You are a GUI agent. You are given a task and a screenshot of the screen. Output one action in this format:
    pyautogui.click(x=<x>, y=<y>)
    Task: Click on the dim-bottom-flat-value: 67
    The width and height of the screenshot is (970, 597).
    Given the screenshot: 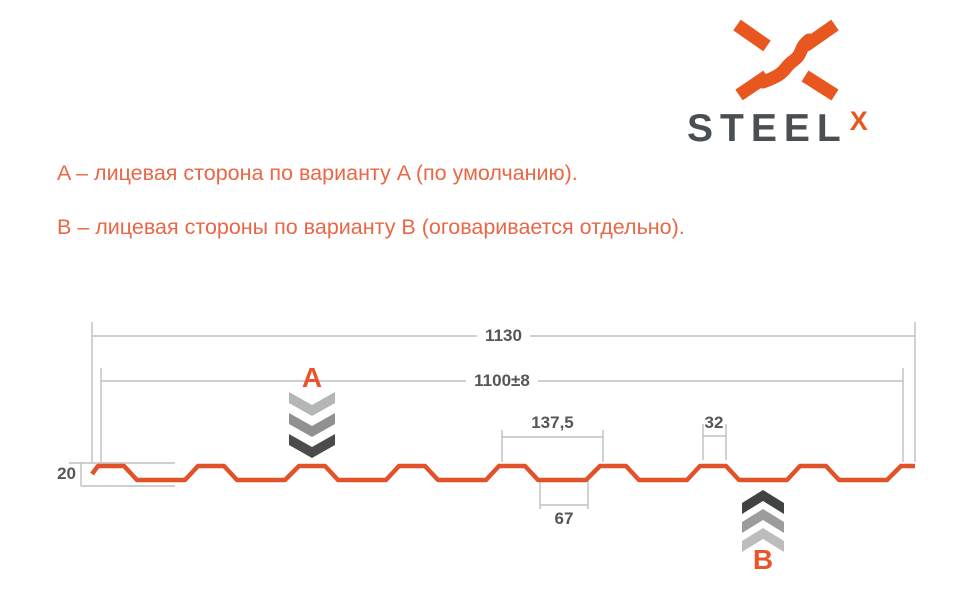 What is the action you would take?
    pyautogui.click(x=564, y=518)
    